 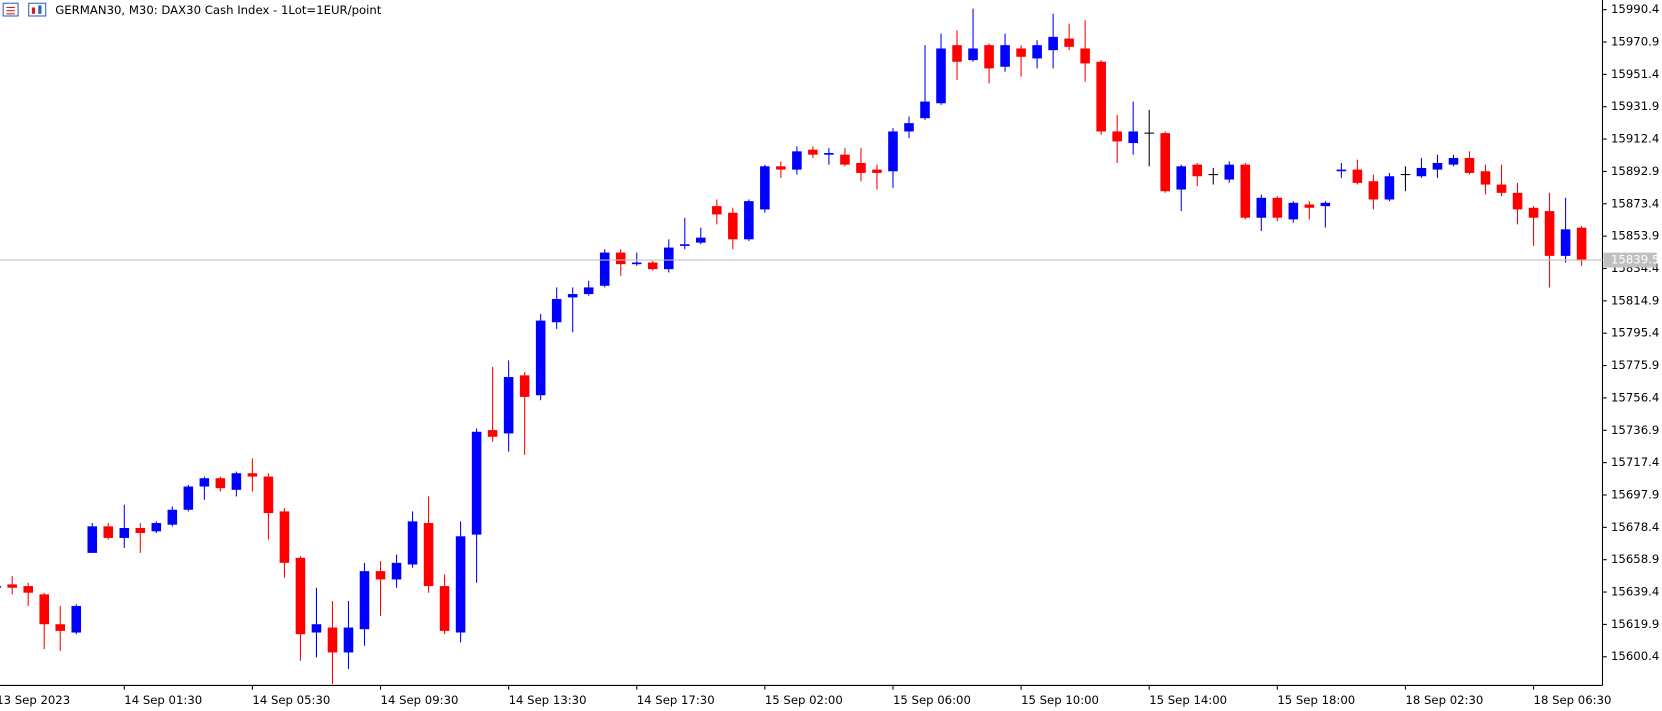 What do you see at coordinates (1635, 236) in the screenshot?
I see `y-tick-label: 15853.9` at bounding box center [1635, 236].